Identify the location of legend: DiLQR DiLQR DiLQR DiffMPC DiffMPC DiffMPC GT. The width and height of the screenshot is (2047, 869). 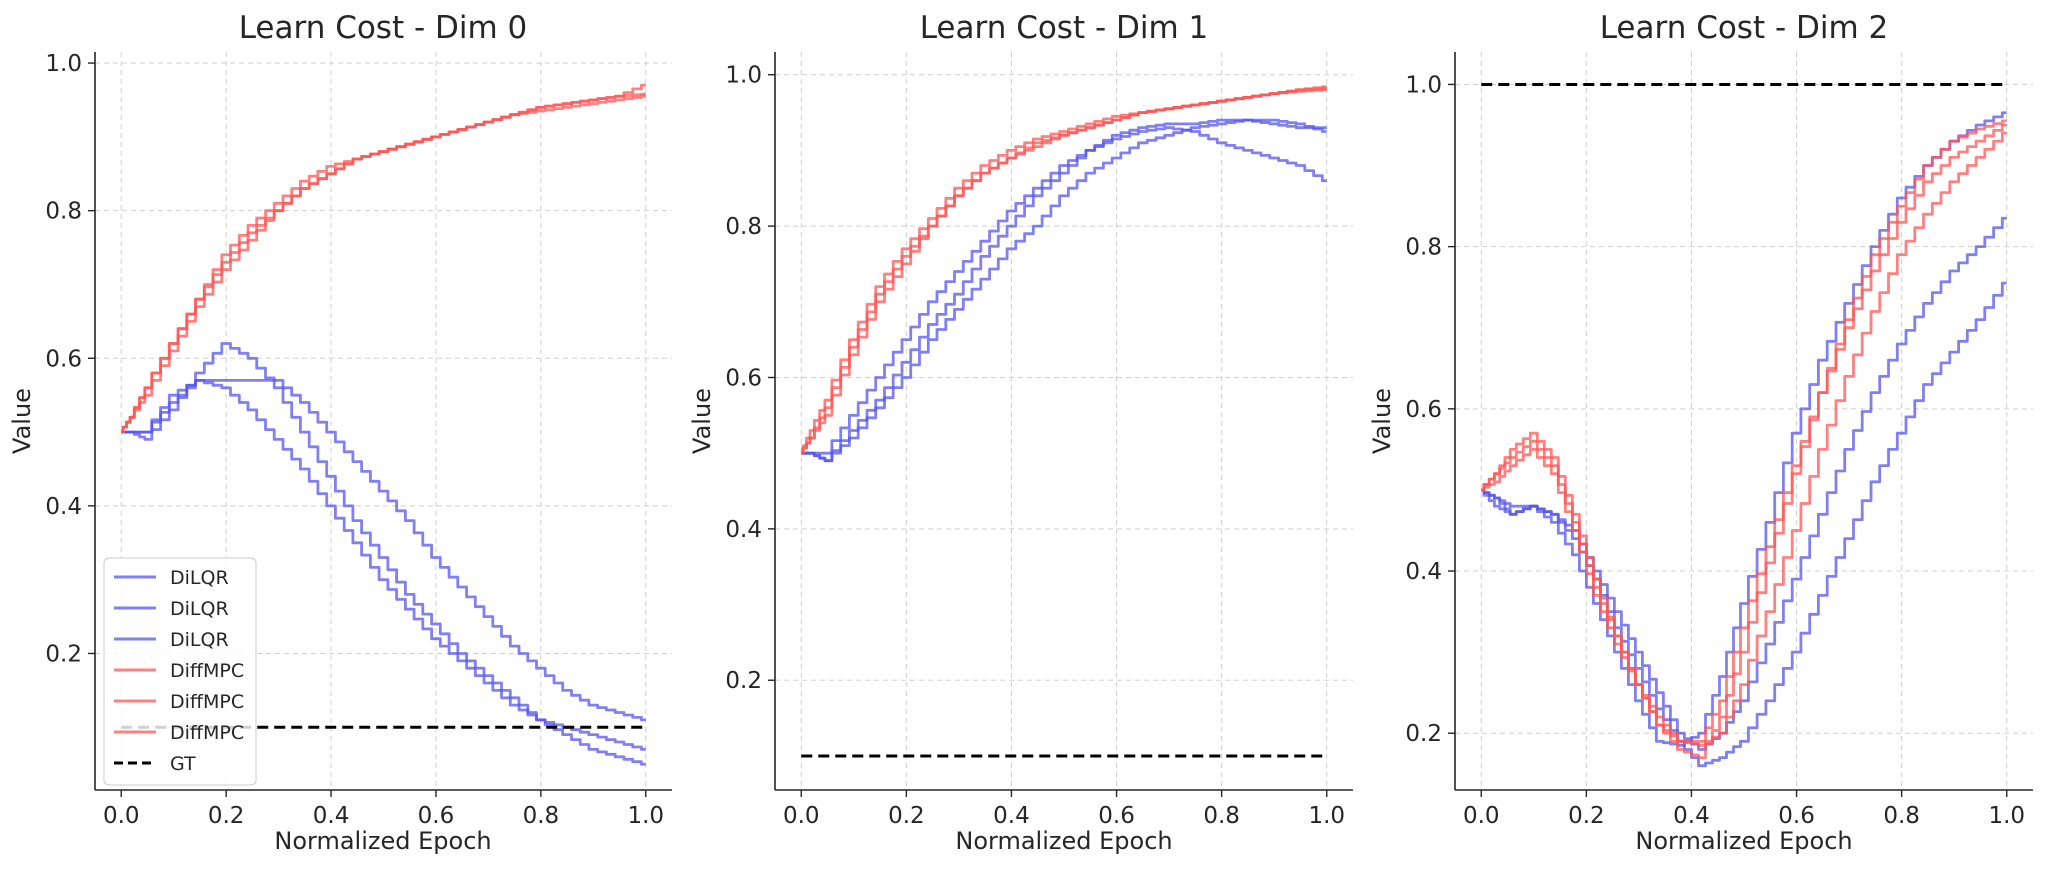
(180, 671).